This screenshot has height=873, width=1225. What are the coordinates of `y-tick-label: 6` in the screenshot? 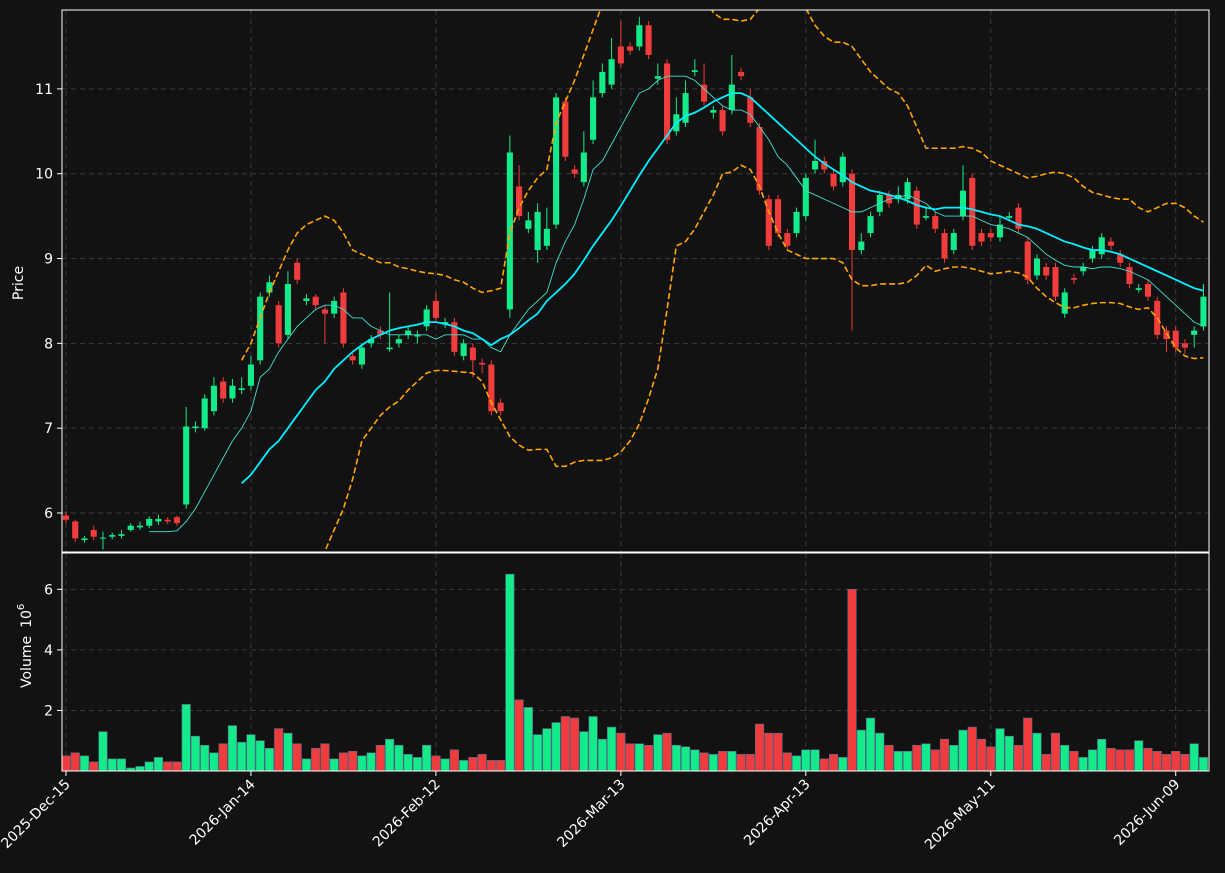 It's located at (48, 590).